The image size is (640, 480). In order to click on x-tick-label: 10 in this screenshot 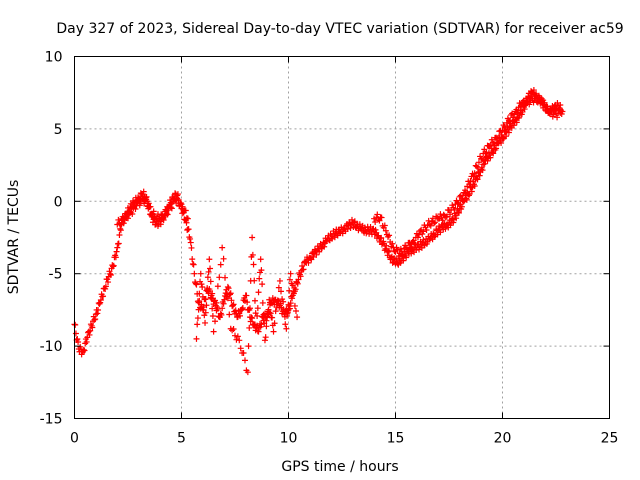, I will do `click(289, 439)`.